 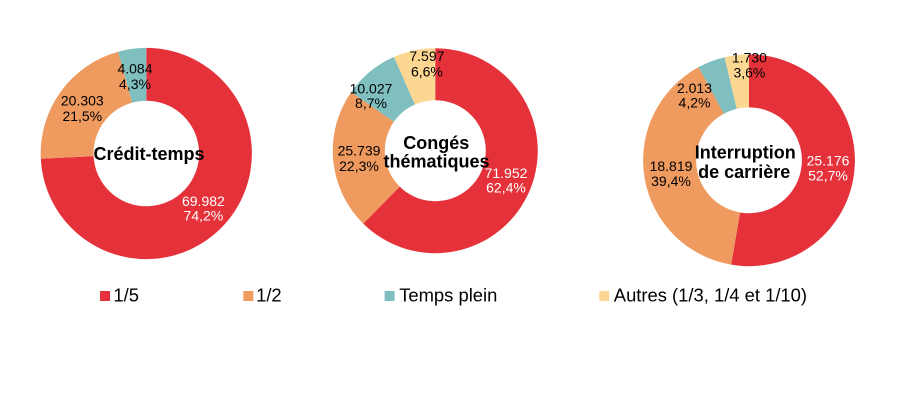 What do you see at coordinates (744, 172) in the screenshot?
I see `svg-text: de carrière` at bounding box center [744, 172].